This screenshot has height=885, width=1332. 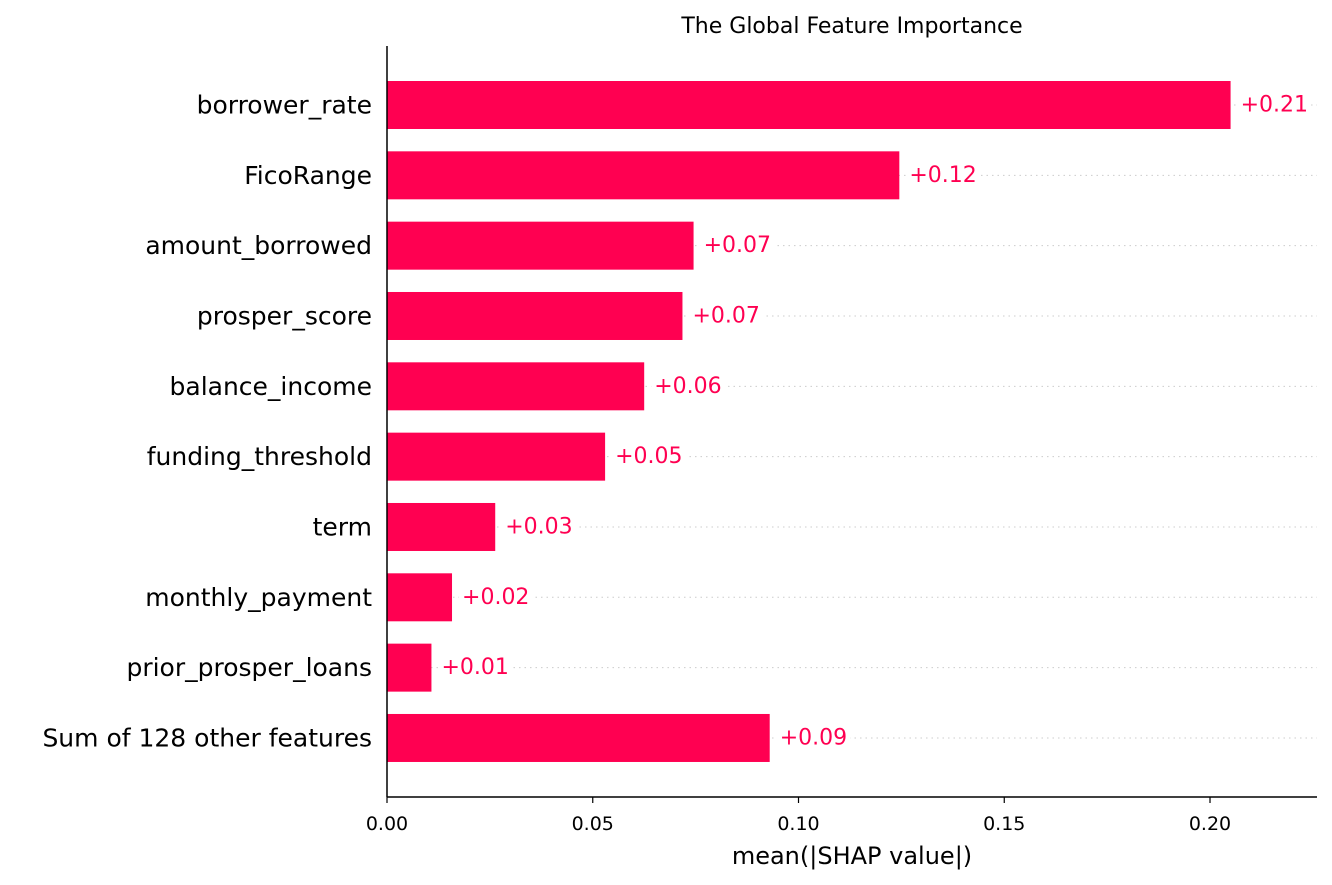 I want to click on x-axis-title: mean(|SHAP value|), so click(x=852, y=856).